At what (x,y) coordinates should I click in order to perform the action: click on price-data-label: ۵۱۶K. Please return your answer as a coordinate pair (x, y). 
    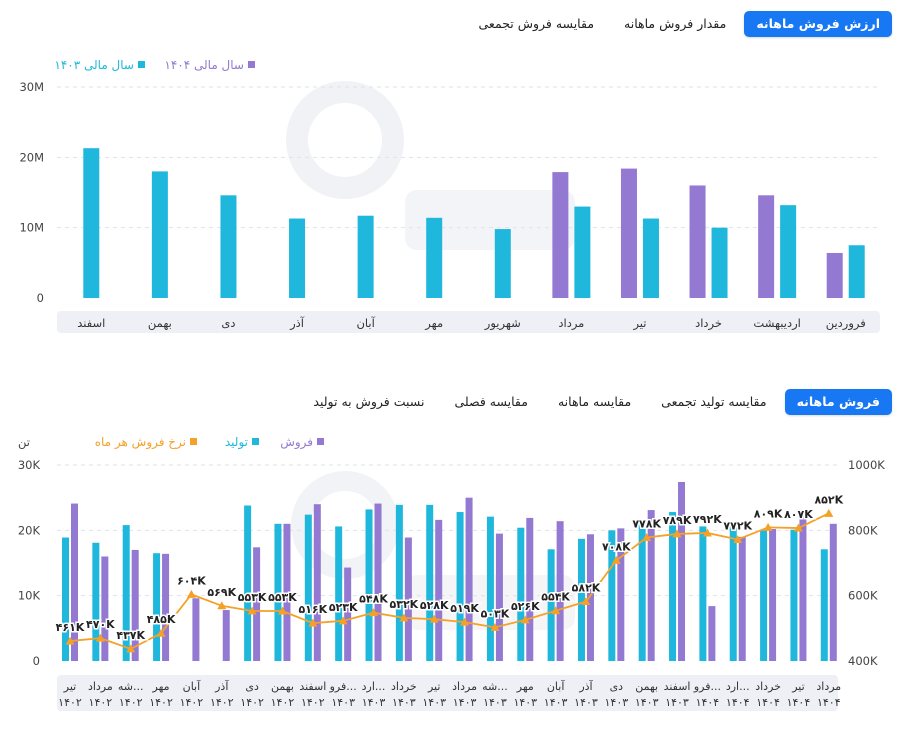
    Looking at the image, I should click on (312, 609).